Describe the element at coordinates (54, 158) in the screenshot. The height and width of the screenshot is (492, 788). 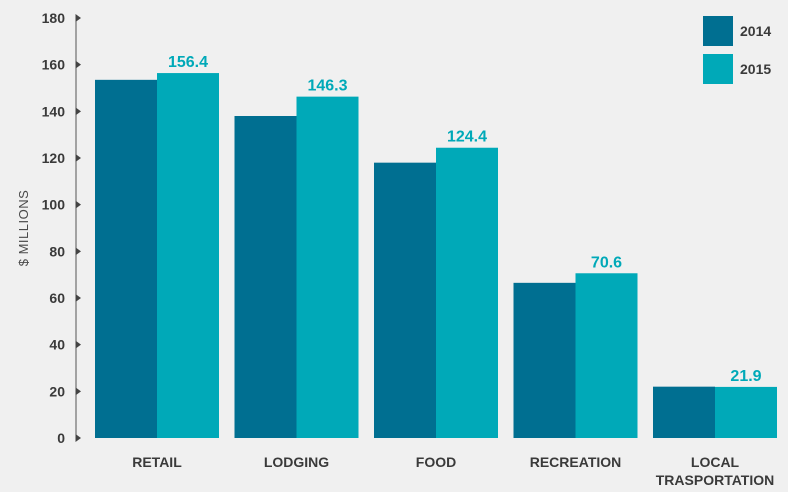
I see `y-tick-label: 120` at that location.